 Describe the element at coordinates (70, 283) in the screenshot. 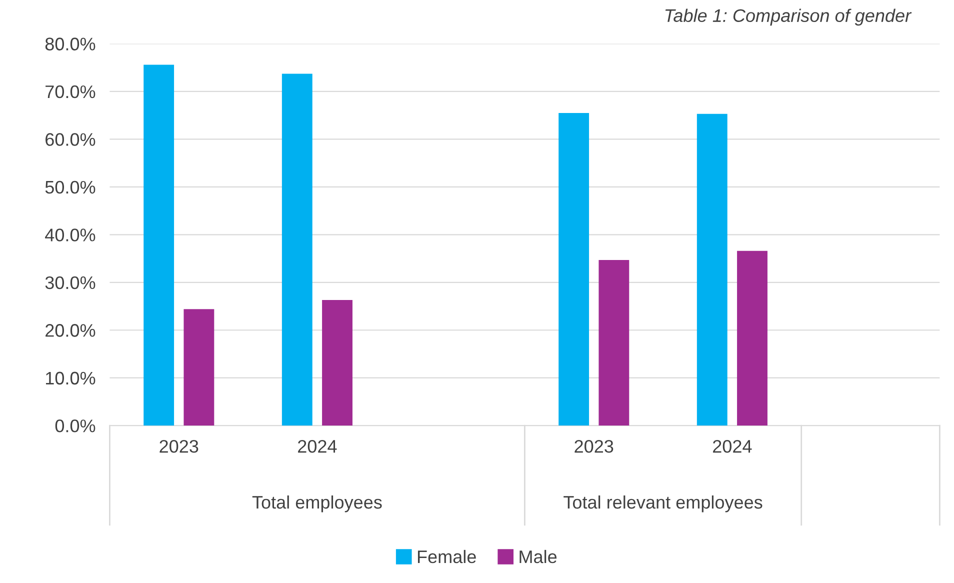

I see `y-tick-label: 30.0%` at that location.